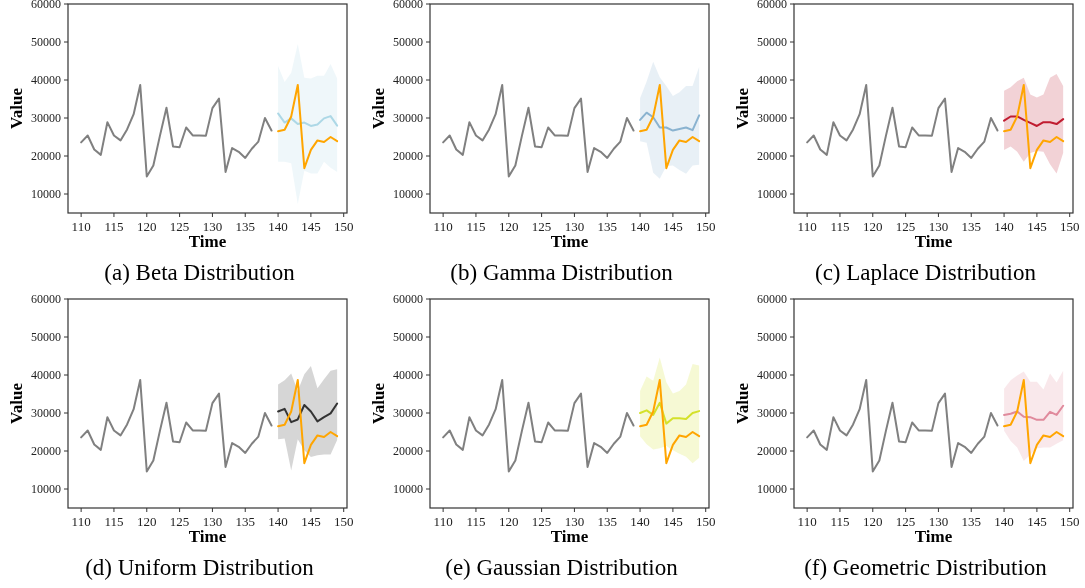 The width and height of the screenshot is (1085, 588). What do you see at coordinates (562, 272) in the screenshot?
I see `text: (b) Gamma Distribution` at bounding box center [562, 272].